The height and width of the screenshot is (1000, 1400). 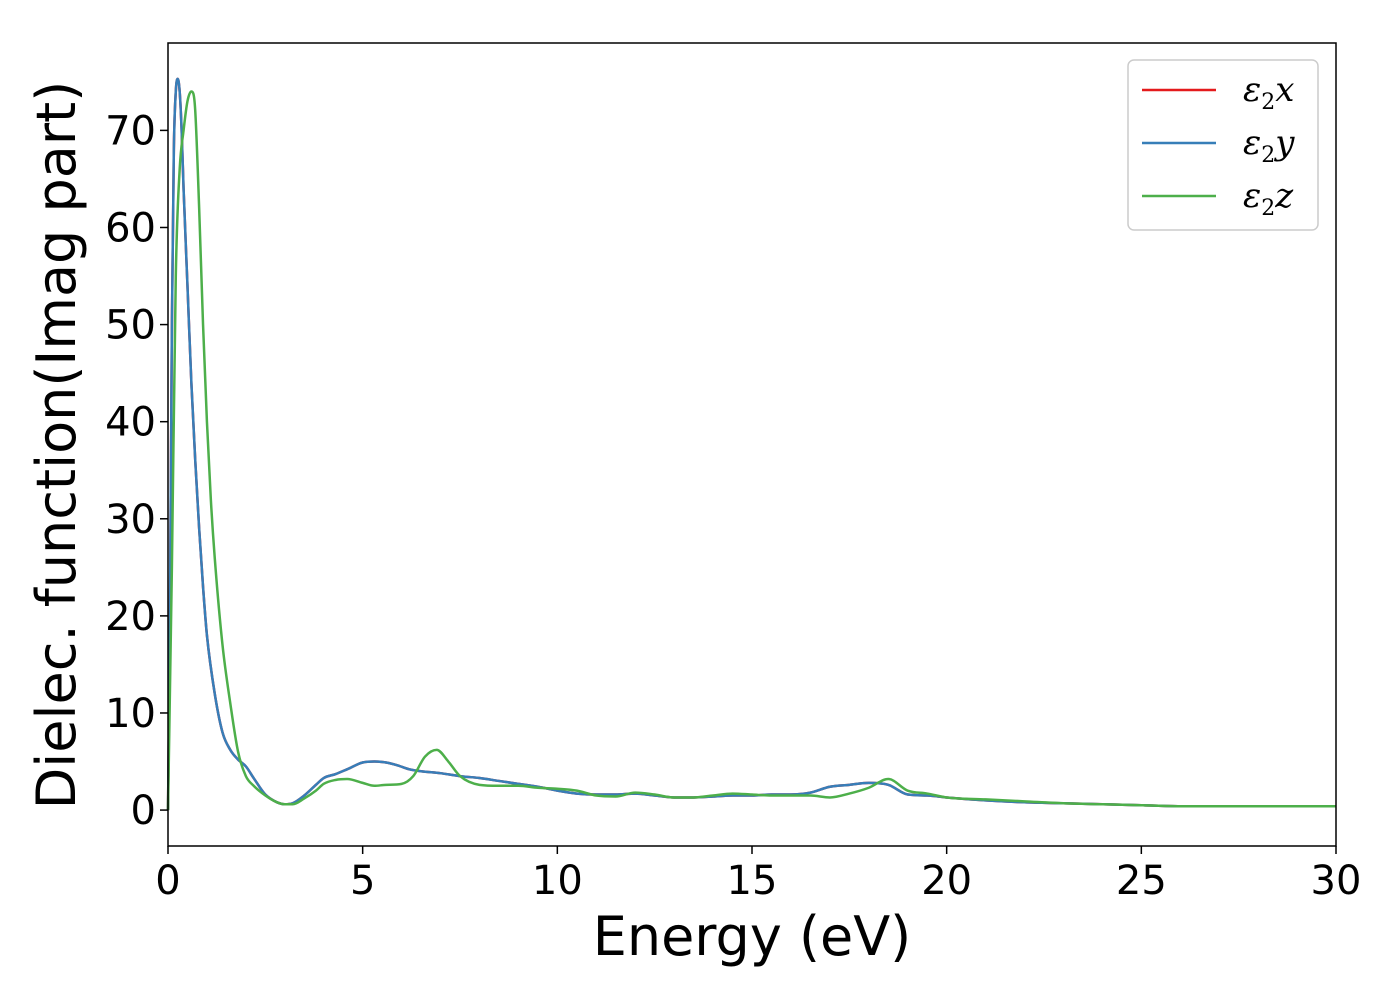 What do you see at coordinates (1268, 198) in the screenshot?
I see `legend-label-z: ε2z` at bounding box center [1268, 198].